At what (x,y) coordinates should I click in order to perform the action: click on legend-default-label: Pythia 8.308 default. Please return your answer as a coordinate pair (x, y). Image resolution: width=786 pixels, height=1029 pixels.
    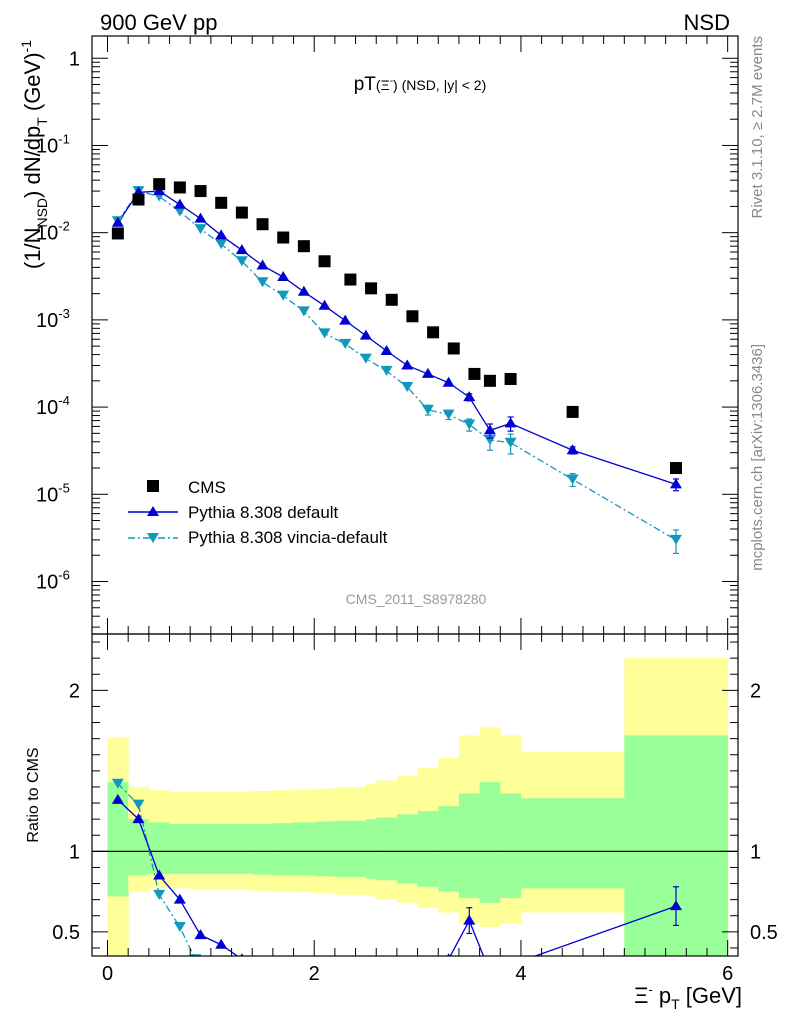
    Looking at the image, I should click on (263, 512).